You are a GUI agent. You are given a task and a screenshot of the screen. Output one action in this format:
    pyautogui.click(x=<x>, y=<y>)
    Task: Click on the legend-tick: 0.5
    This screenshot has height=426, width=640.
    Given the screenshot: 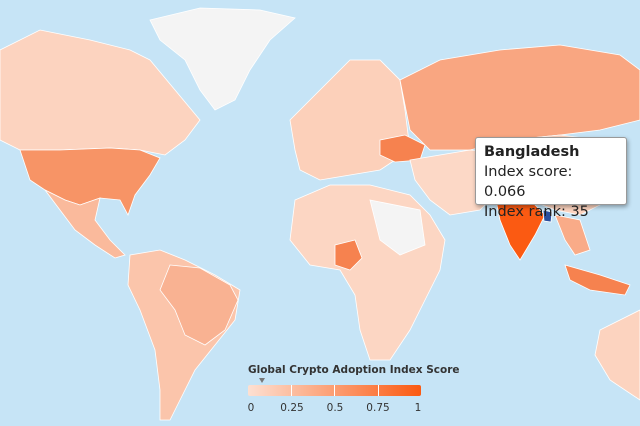 What is the action you would take?
    pyautogui.click(x=335, y=408)
    